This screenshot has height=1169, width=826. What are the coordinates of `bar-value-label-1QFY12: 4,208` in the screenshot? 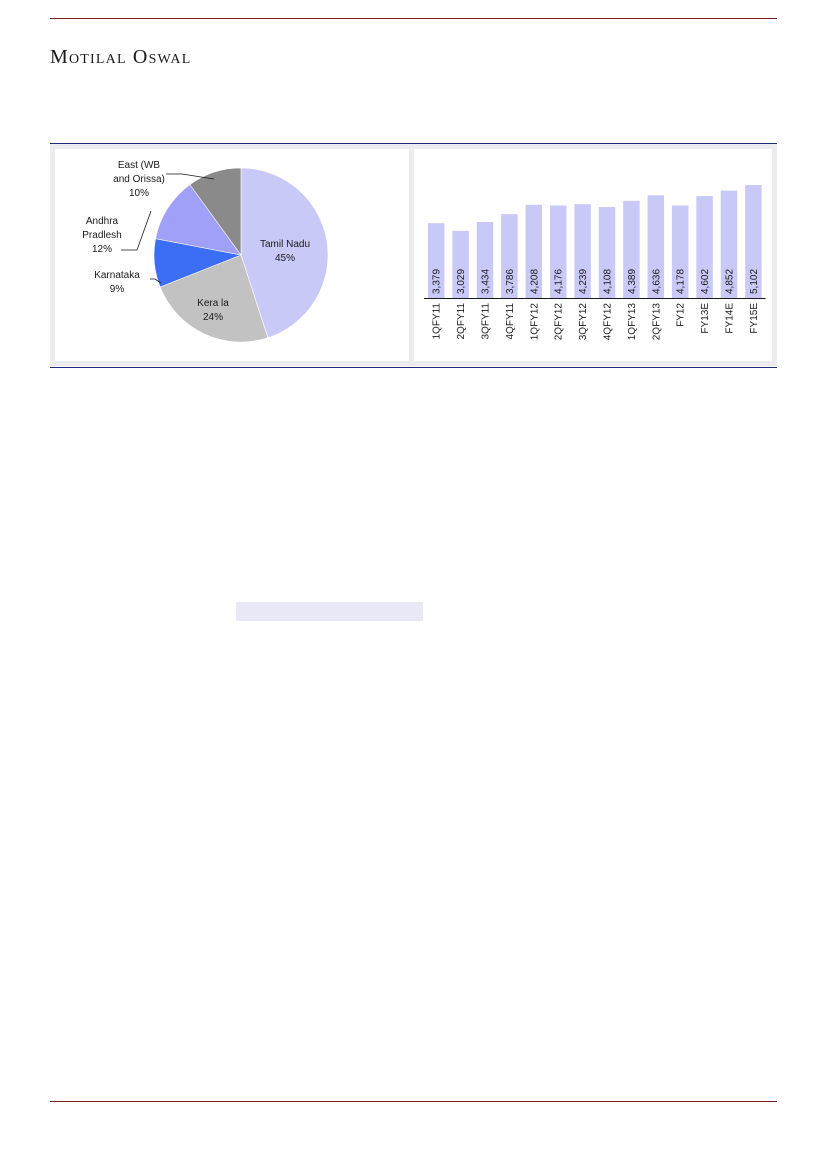 It's located at (534, 281).